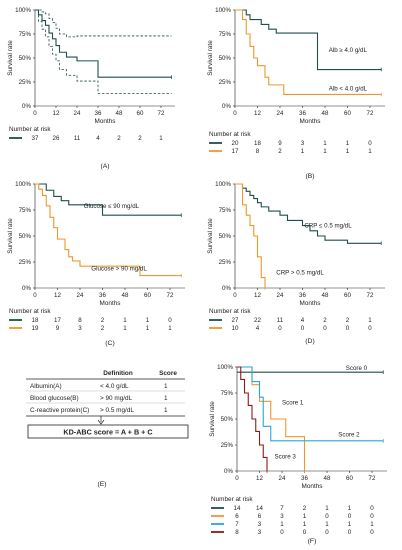 This screenshot has height=550, width=402. I want to click on panel-label-e: (E), so click(101, 484).